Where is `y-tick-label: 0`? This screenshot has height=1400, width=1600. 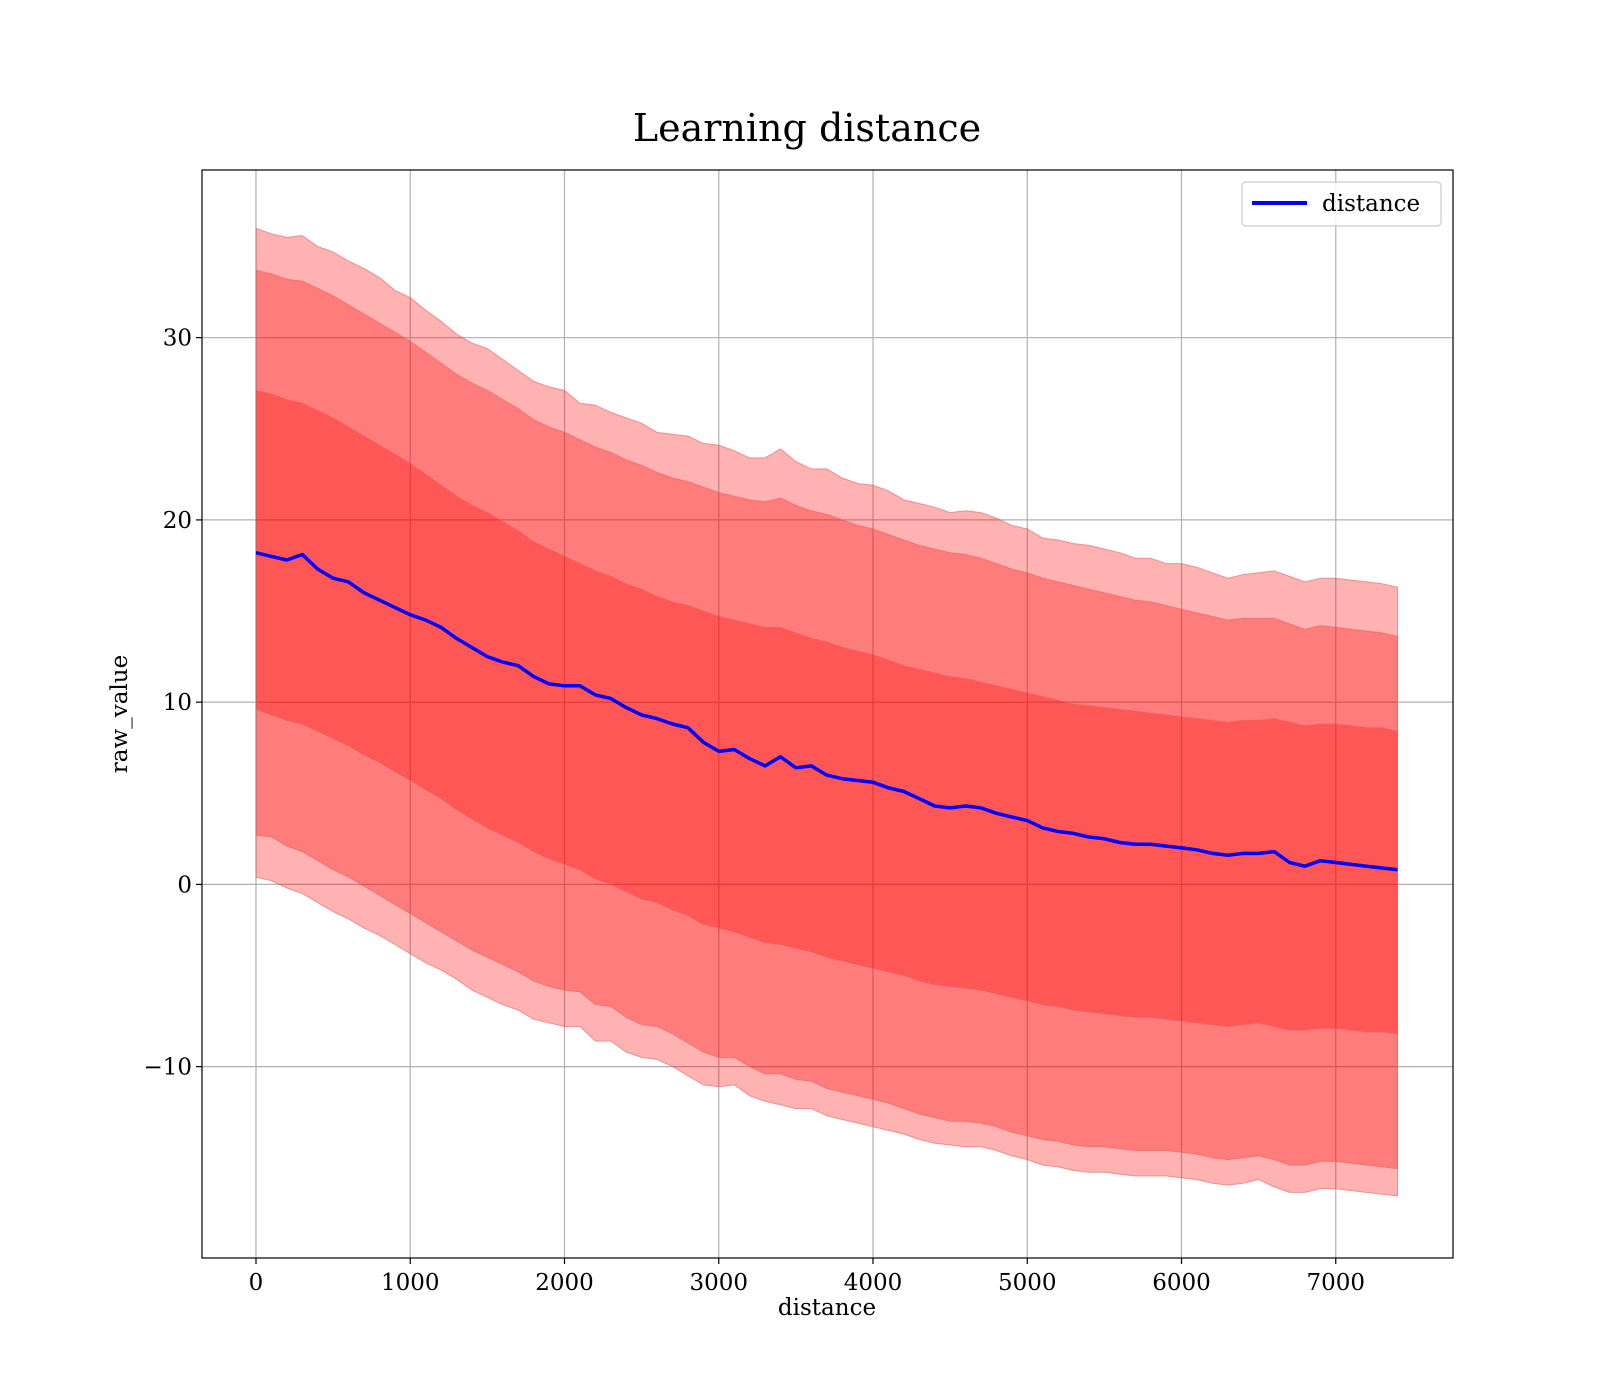 y-tick-label: 0 is located at coordinates (184, 885).